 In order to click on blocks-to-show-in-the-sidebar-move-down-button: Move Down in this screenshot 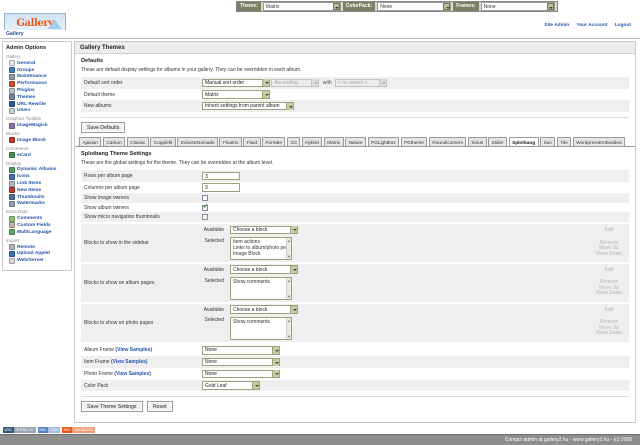, I will do `click(609, 253)`.